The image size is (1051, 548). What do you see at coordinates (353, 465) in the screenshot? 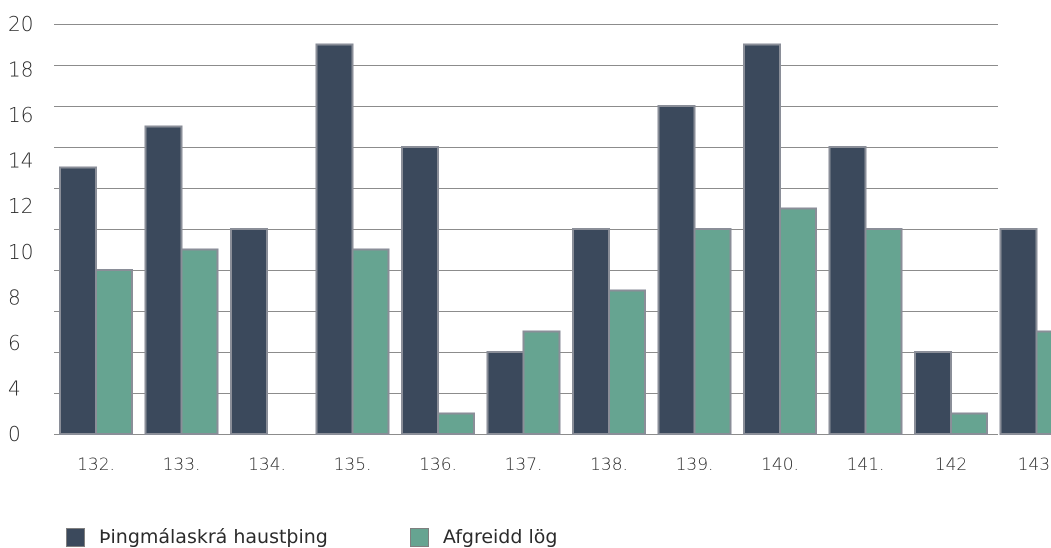
I see `x-category-label: 135.` at bounding box center [353, 465].